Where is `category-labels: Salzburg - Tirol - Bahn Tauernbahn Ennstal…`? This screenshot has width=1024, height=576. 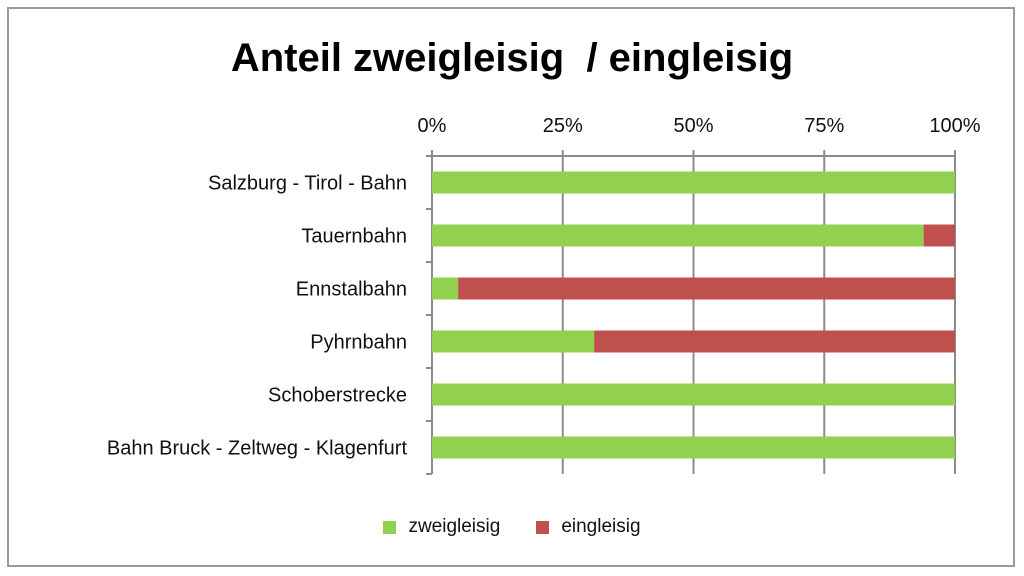
category-labels: Salzburg - Tirol - Bahn Tauernbahn Ennstal… is located at coordinates (257, 316).